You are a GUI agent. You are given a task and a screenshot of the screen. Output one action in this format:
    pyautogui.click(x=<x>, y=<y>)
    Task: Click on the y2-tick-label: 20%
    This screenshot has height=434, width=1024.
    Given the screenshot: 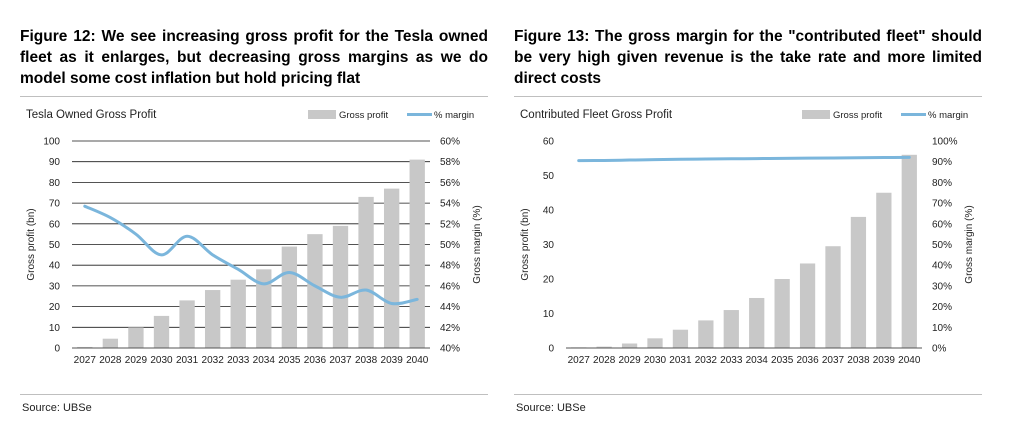 What is the action you would take?
    pyautogui.click(x=942, y=307)
    